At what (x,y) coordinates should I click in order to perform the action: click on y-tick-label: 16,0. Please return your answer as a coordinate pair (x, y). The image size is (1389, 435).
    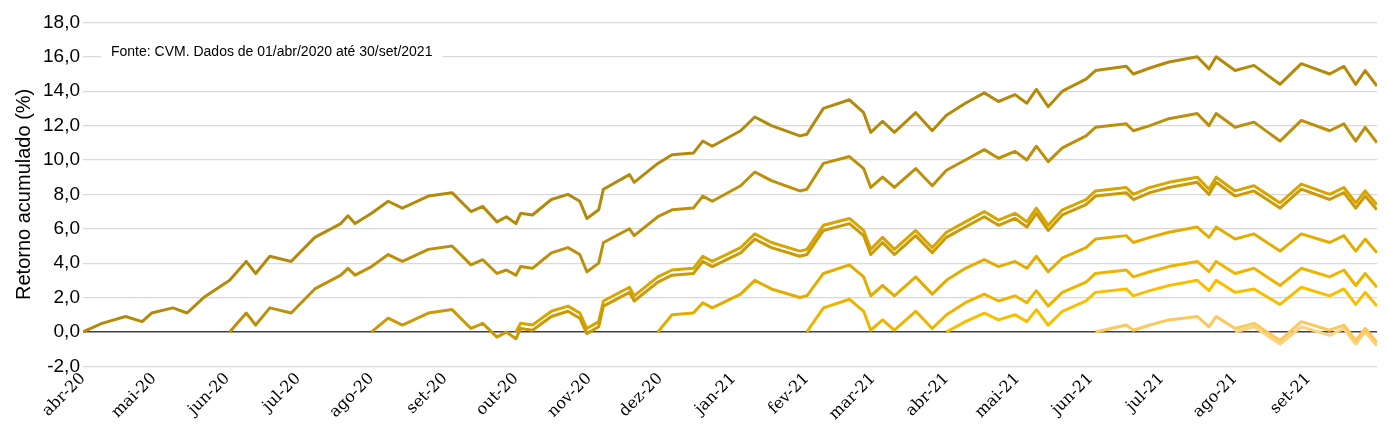
    Looking at the image, I should click on (61, 56).